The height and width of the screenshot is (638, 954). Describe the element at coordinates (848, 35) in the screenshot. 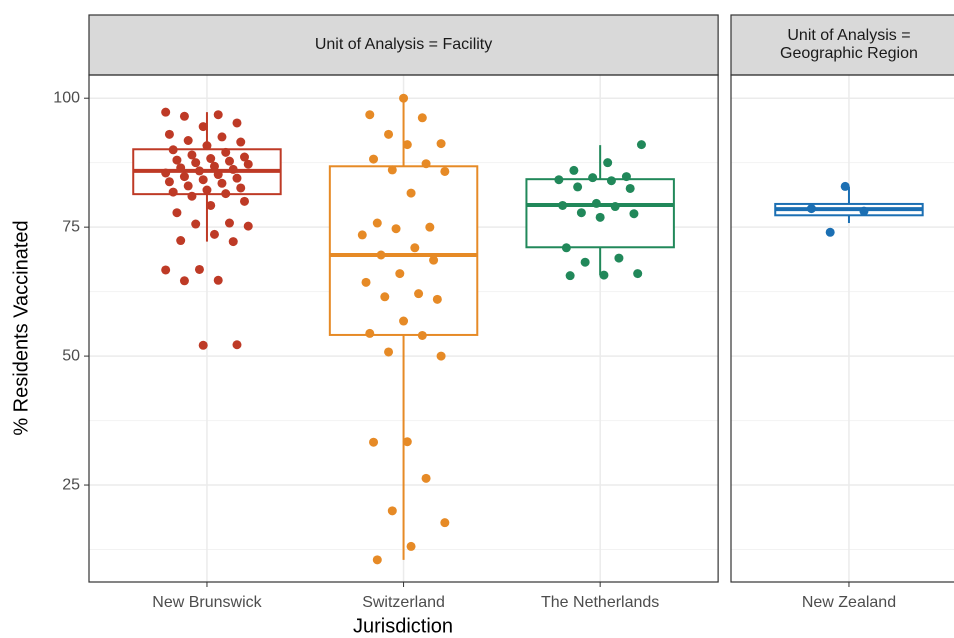

I see `facet-strip-label: Unit of Analysis =` at that location.